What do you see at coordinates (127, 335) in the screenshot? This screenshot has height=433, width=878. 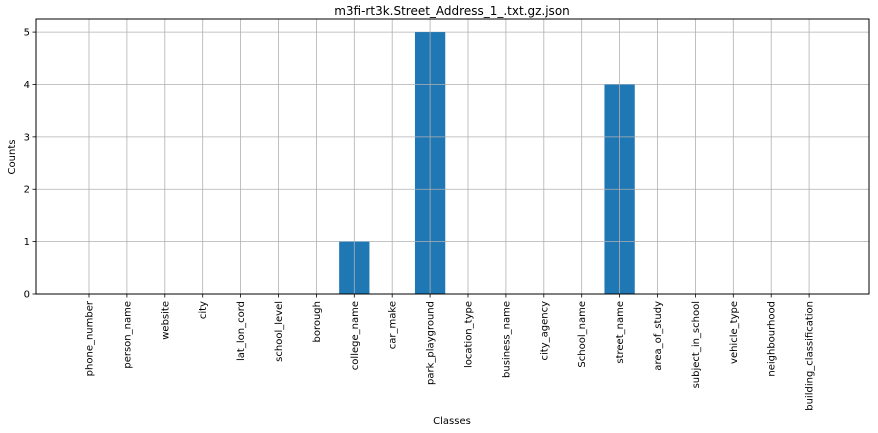 I see `x-tick-label: person_name` at bounding box center [127, 335].